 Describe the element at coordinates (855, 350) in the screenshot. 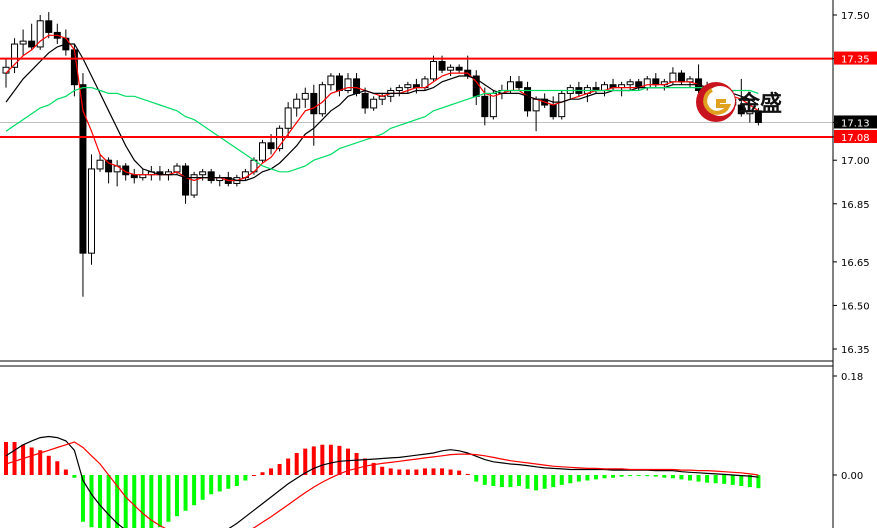

I see `y-tick-label: 16.35` at that location.